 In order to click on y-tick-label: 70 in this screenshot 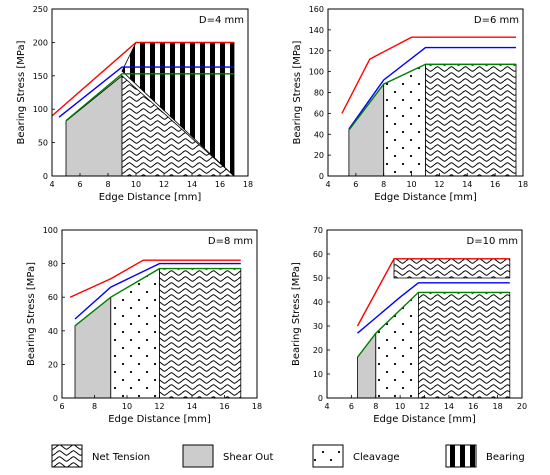, I will do `click(318, 230)`.